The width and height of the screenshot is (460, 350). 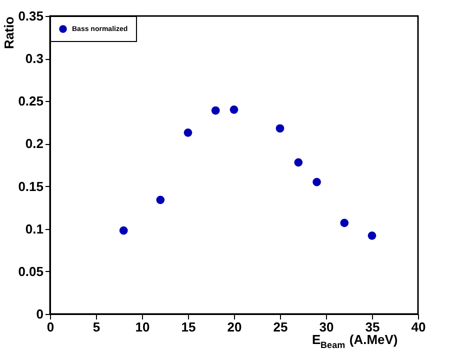 What do you see at coordinates (50, 327) in the screenshot?
I see `x-tick-label: 0` at bounding box center [50, 327].